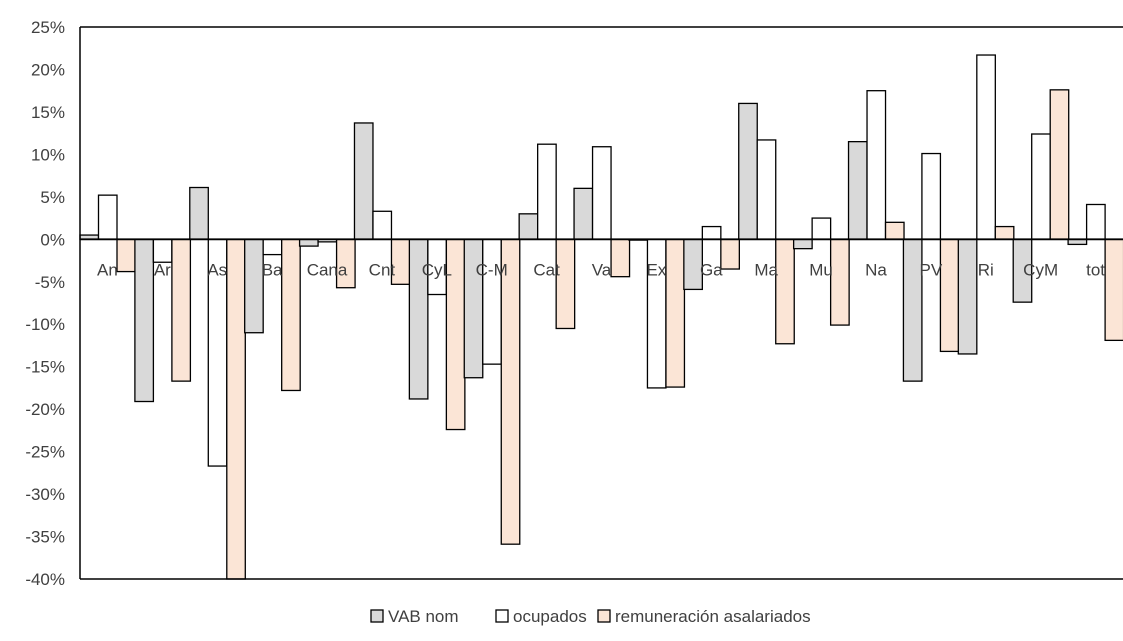  What do you see at coordinates (45, 409) in the screenshot?
I see `y-tick-label: -20%` at bounding box center [45, 409].